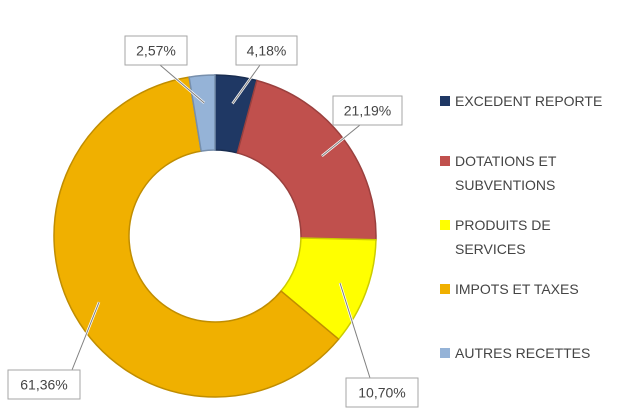  What do you see at coordinates (85, 336) in the screenshot?
I see `leader-line-impots-et-taxes` at bounding box center [85, 336].